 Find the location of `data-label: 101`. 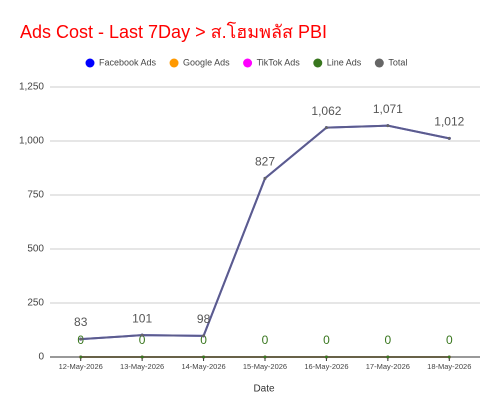

data-label: 101 is located at coordinates (142, 318).